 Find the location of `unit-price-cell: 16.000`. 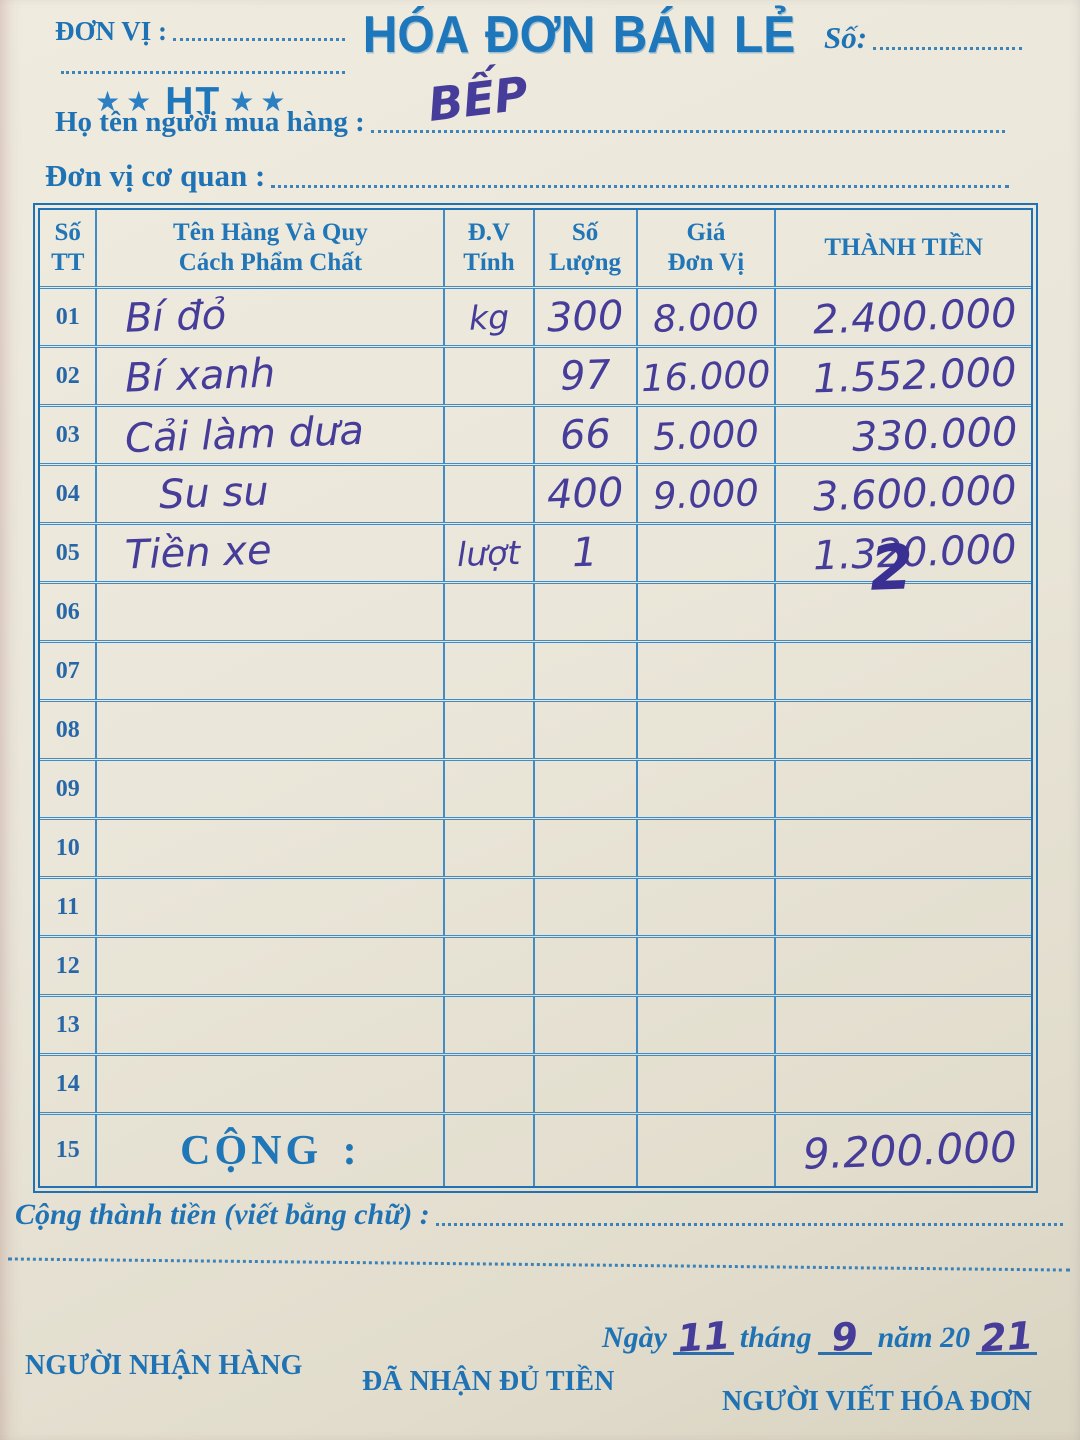

unit-price-cell: 16.000 is located at coordinates (705, 376).